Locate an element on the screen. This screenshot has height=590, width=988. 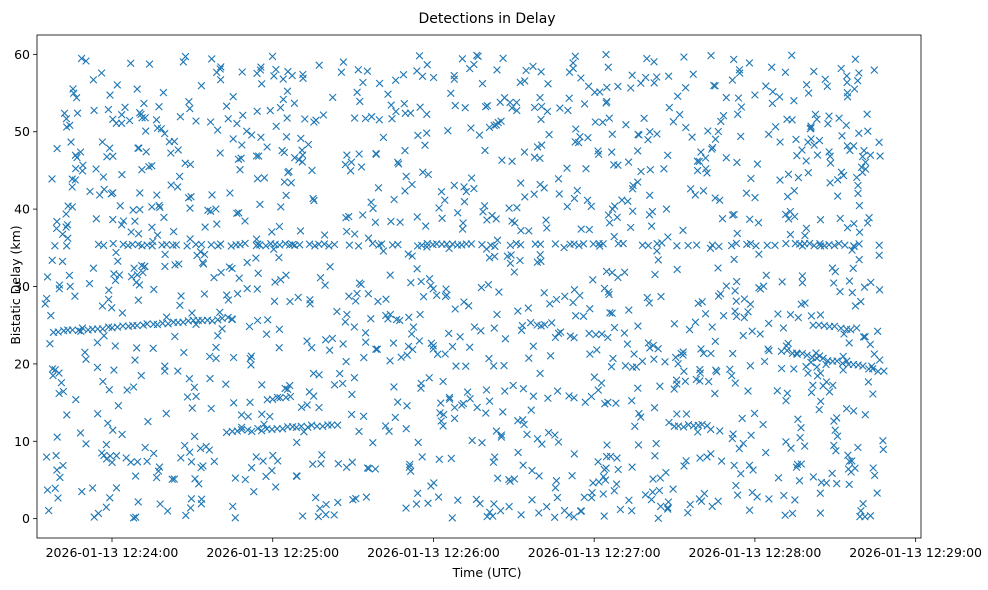
y-tick-label: 20 is located at coordinates (22, 363).